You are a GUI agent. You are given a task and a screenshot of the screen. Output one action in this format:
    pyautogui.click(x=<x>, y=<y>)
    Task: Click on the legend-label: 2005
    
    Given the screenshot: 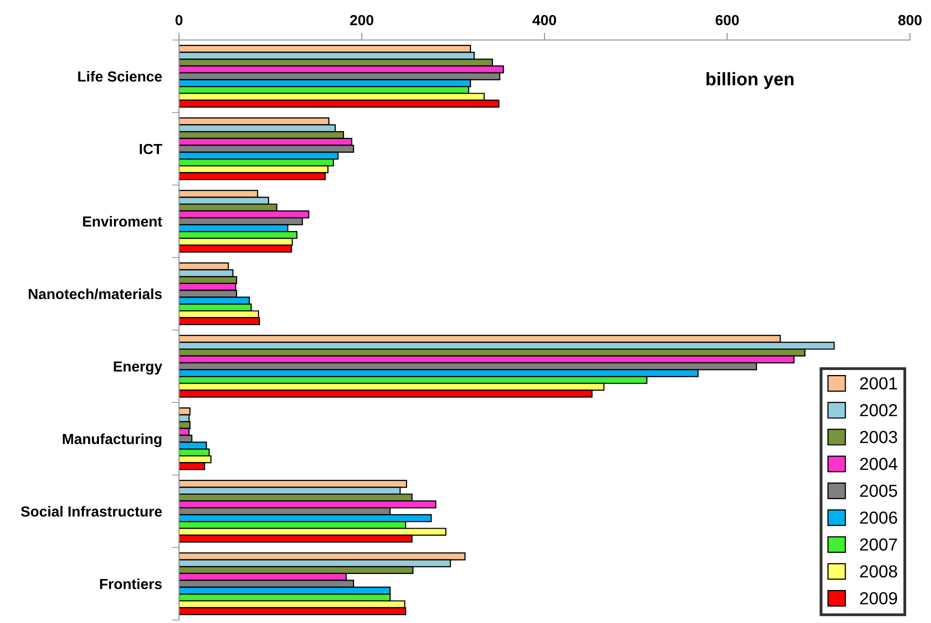 What is the action you would take?
    pyautogui.click(x=879, y=490)
    